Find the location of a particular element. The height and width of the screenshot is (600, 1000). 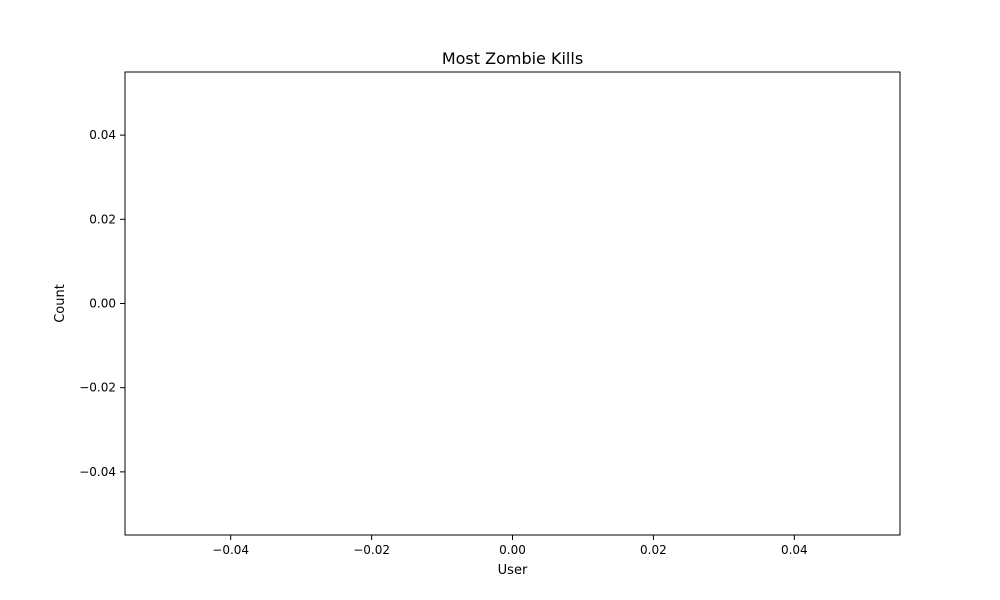

x-tick-label: 0.02 is located at coordinates (653, 550).